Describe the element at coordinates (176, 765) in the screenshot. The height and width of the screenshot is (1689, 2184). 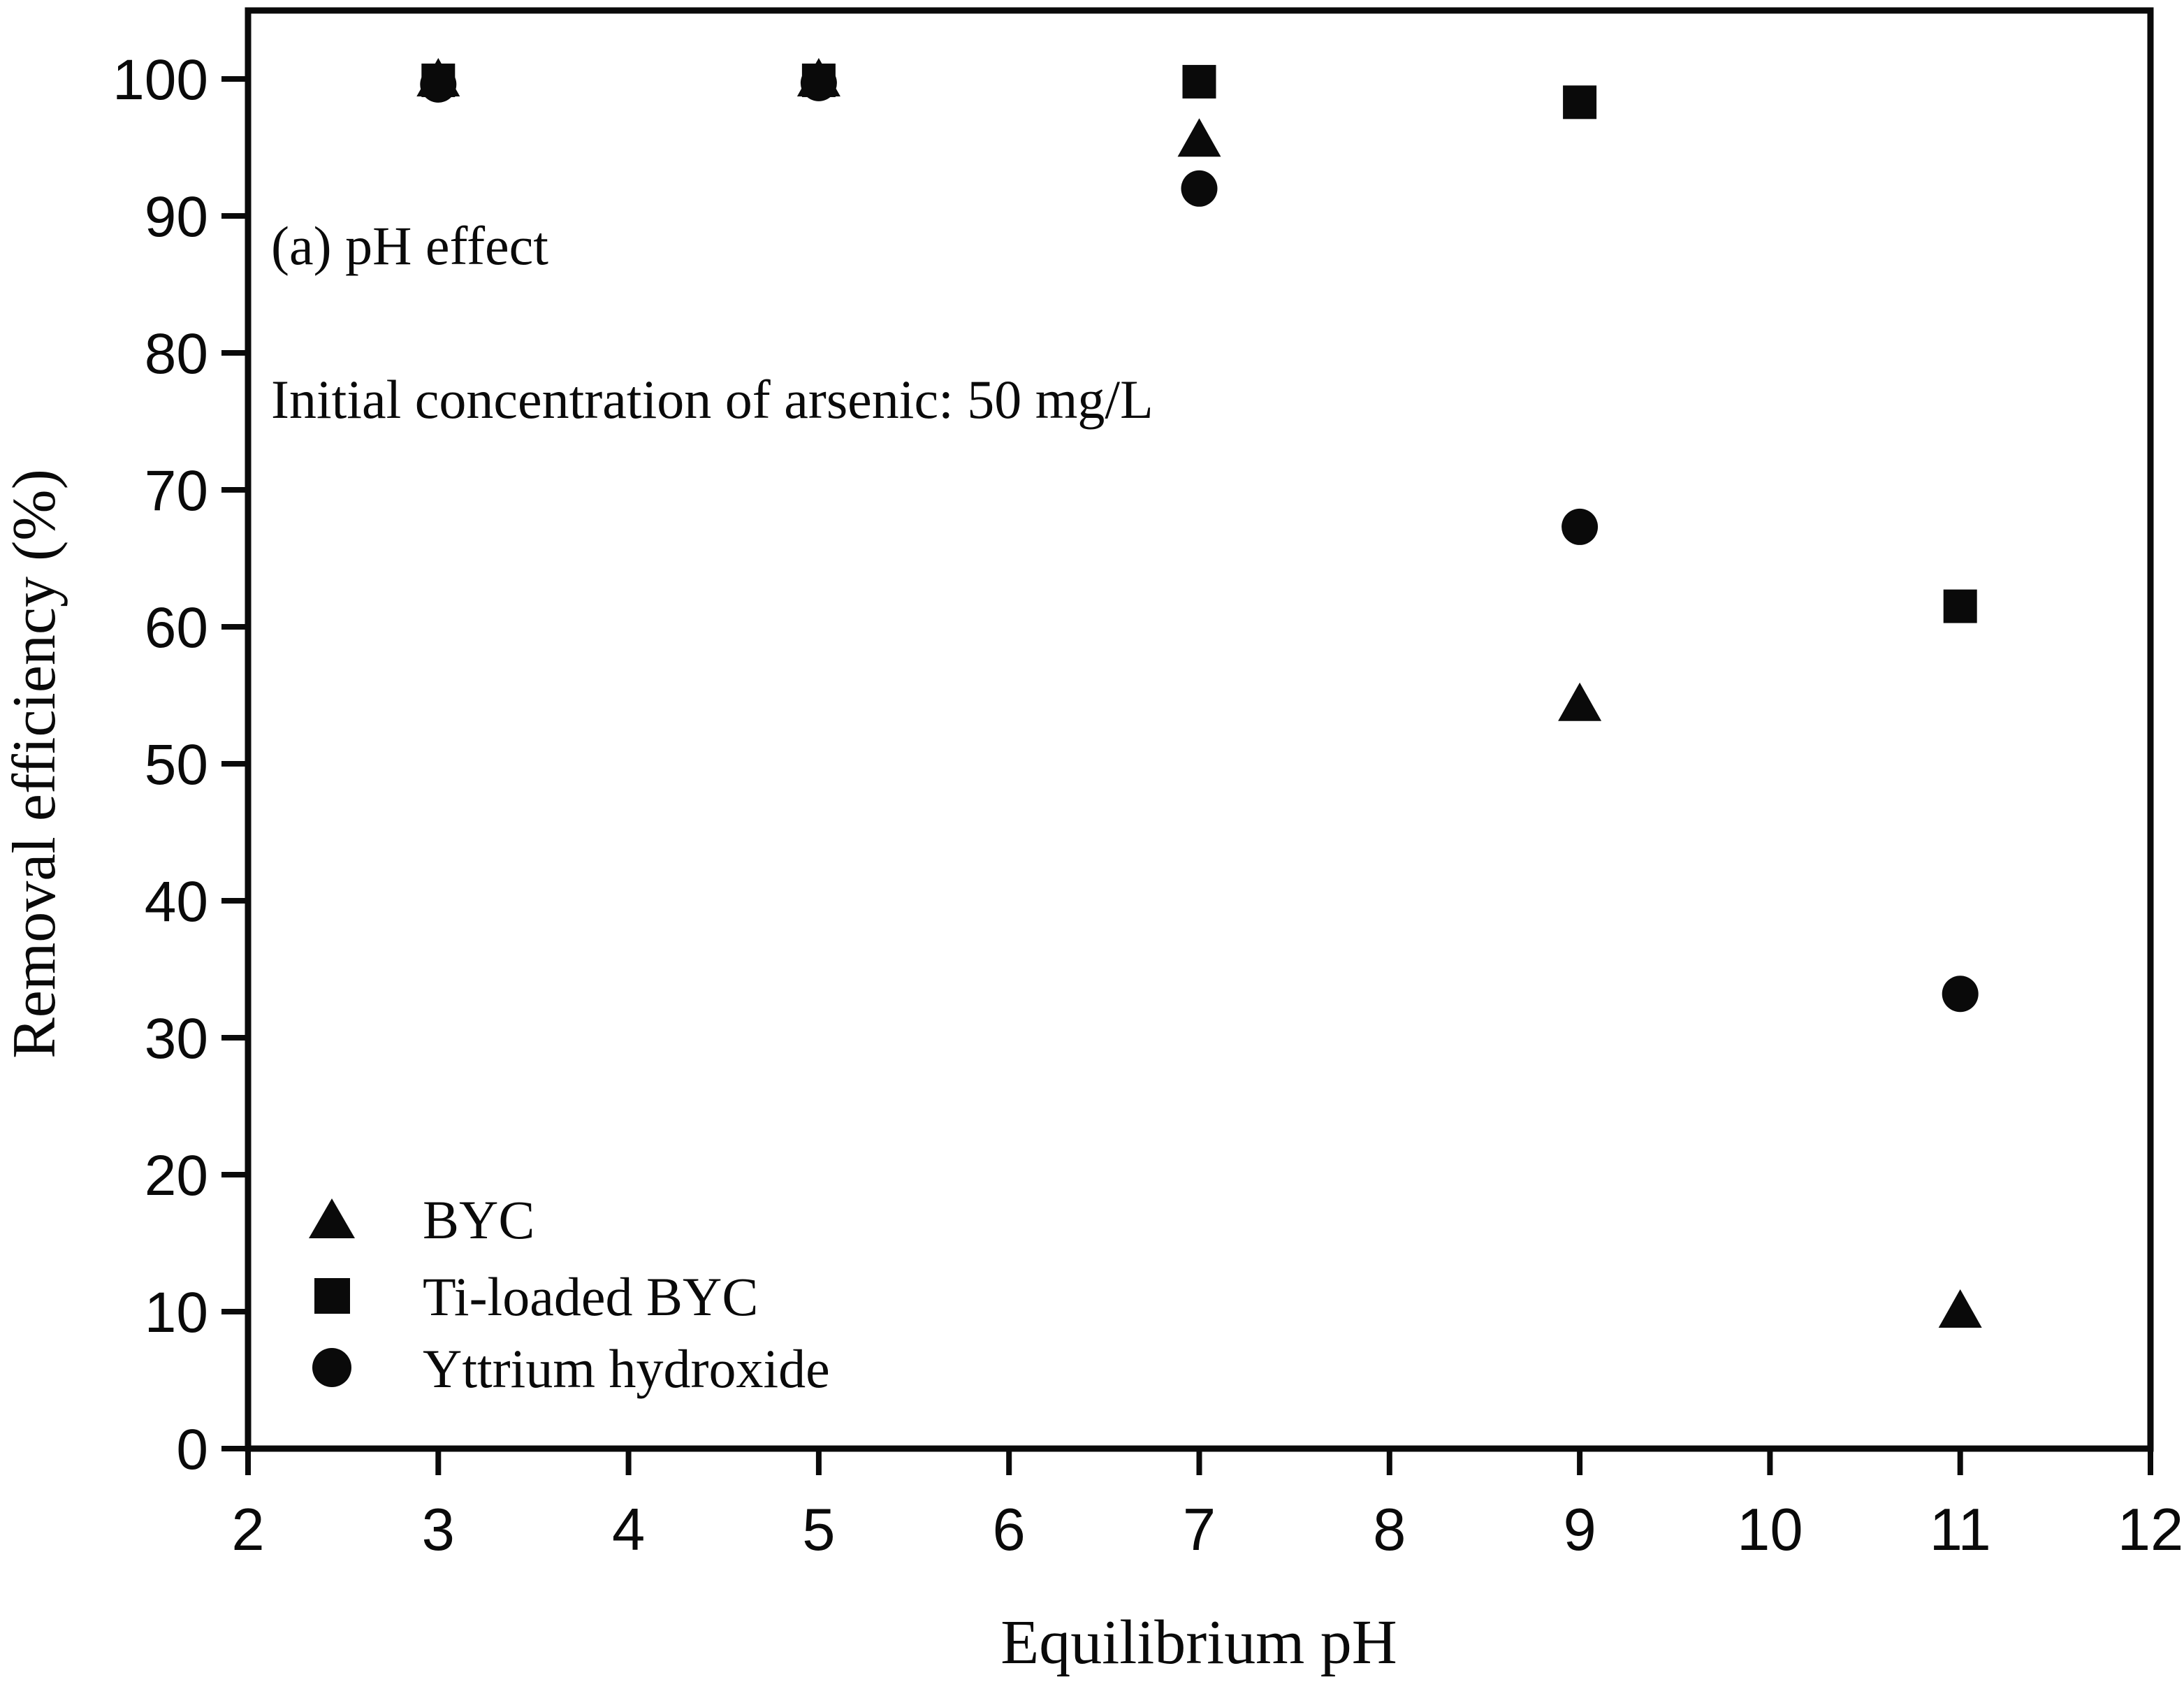
I see `y-tick-label: 50` at that location.